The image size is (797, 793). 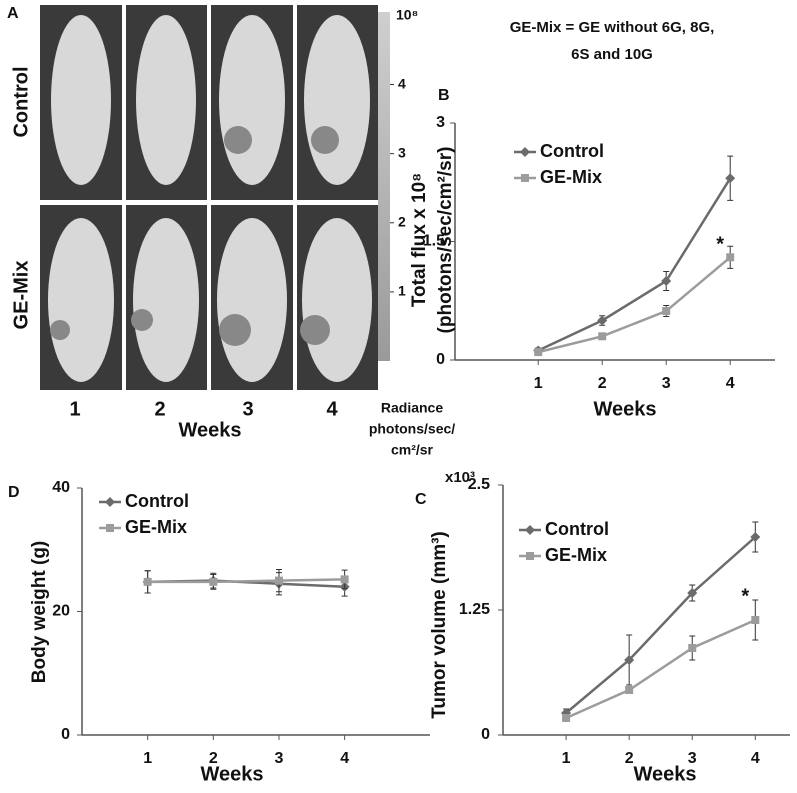 What do you see at coordinates (61, 611) in the screenshot?
I see `y-tick-label: 20` at bounding box center [61, 611].